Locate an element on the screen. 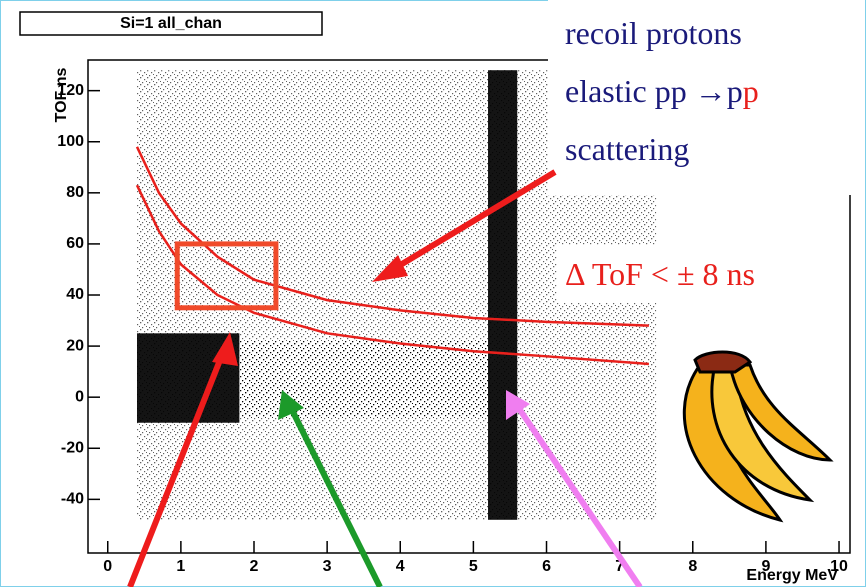  selection-box is located at coordinates (226, 276).